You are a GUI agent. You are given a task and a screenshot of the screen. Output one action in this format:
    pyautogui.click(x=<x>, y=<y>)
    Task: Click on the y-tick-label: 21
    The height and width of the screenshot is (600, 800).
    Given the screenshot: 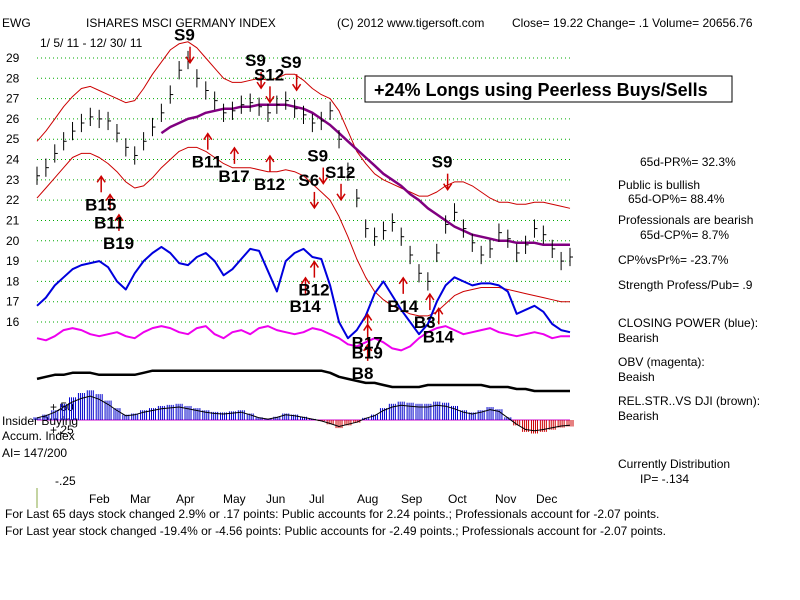 What is the action you would take?
    pyautogui.click(x=13, y=220)
    